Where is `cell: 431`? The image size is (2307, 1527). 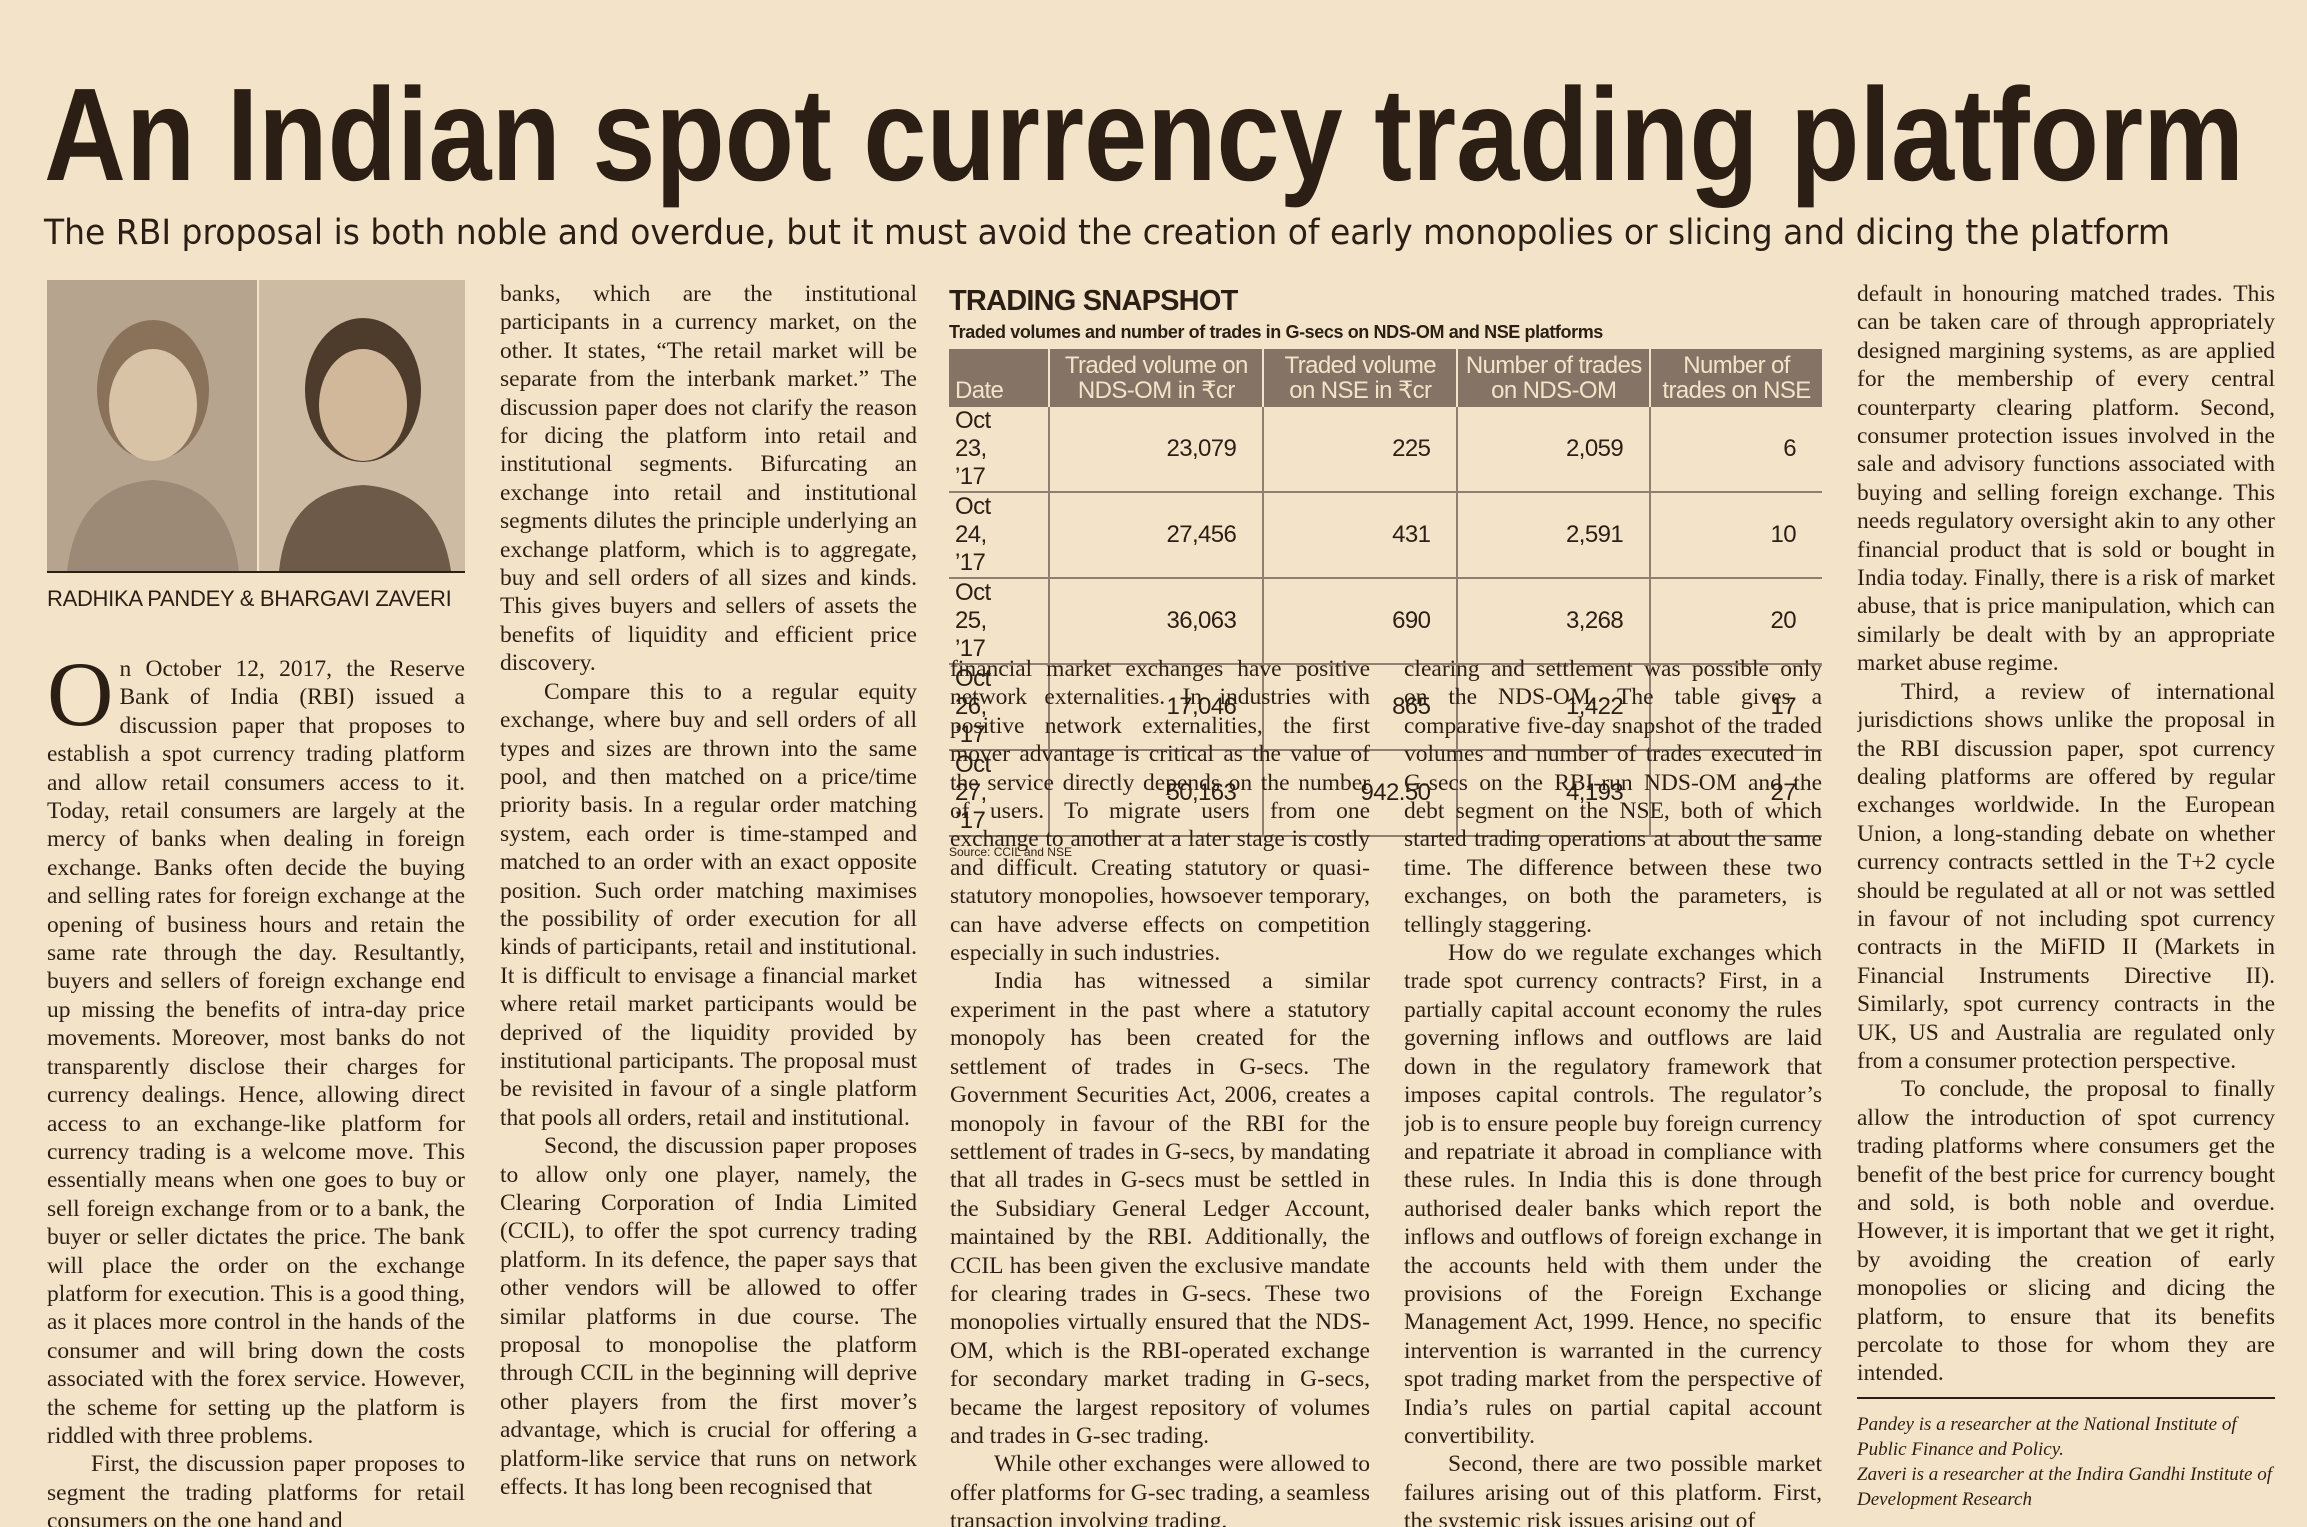 cell: 431 is located at coordinates (1360, 535).